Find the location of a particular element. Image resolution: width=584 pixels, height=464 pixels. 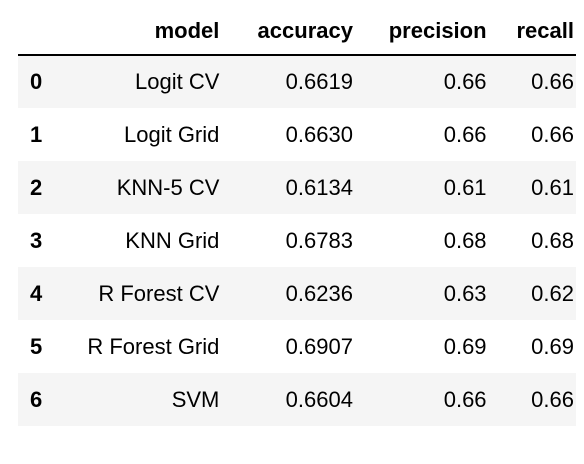

cell-accuracy: 0.6619 is located at coordinates (319, 81).